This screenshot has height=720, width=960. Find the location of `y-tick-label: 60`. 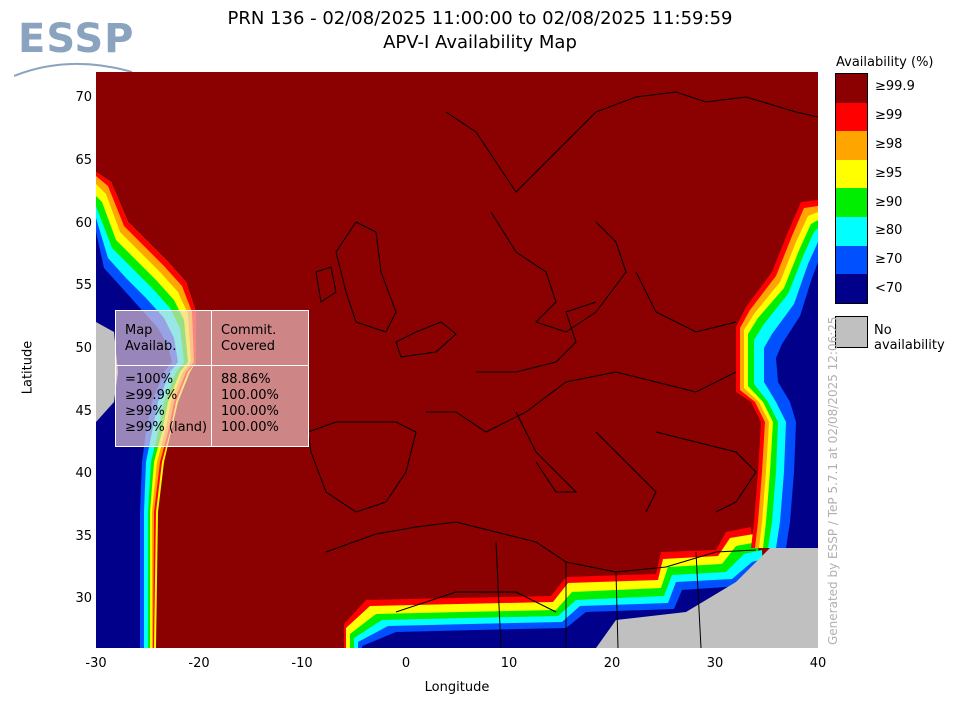

y-tick-label: 60 is located at coordinates (83, 223).